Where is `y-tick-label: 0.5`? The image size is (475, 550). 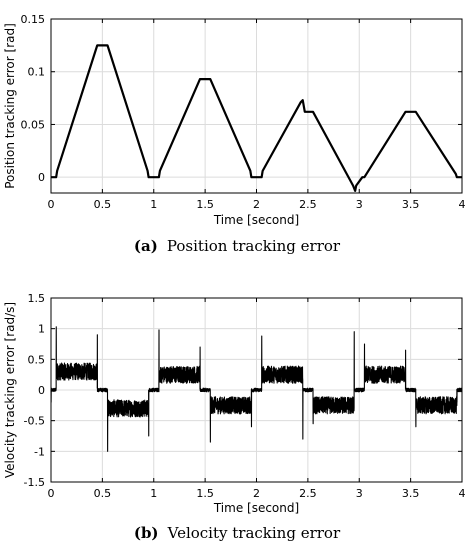
y-tick-label: 0.5 is located at coordinates (37, 359).